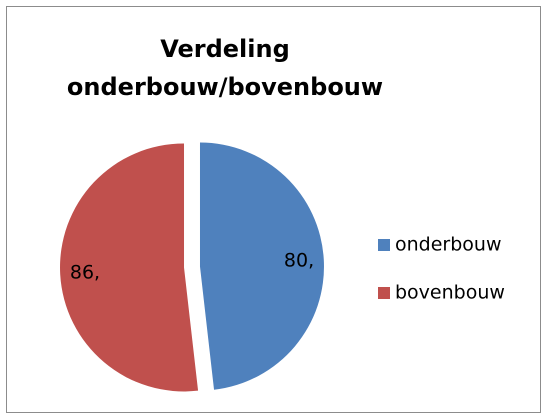 The image size is (547, 419). I want to click on legend-label: onderbouw, so click(448, 245).